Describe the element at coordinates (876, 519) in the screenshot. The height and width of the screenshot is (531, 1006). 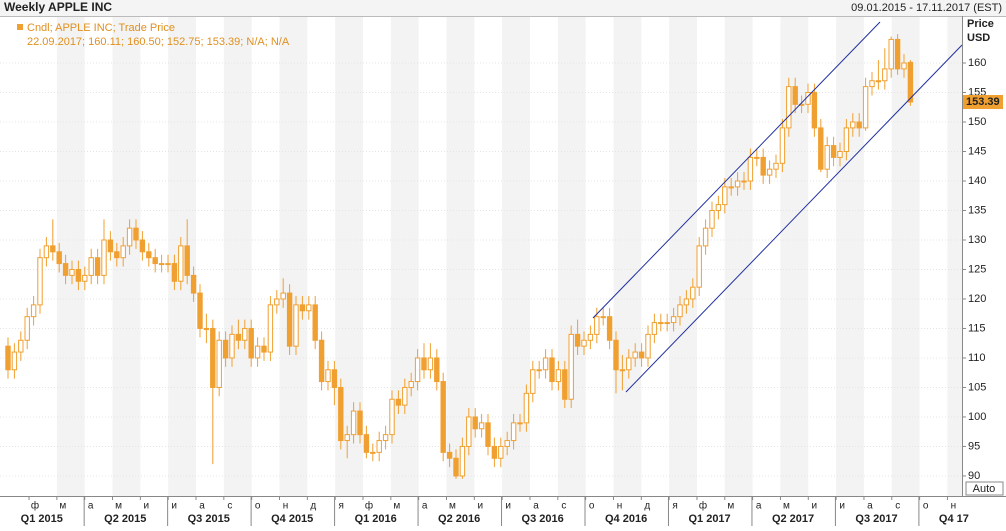
I see `quarter-label: Q3 2017` at that location.